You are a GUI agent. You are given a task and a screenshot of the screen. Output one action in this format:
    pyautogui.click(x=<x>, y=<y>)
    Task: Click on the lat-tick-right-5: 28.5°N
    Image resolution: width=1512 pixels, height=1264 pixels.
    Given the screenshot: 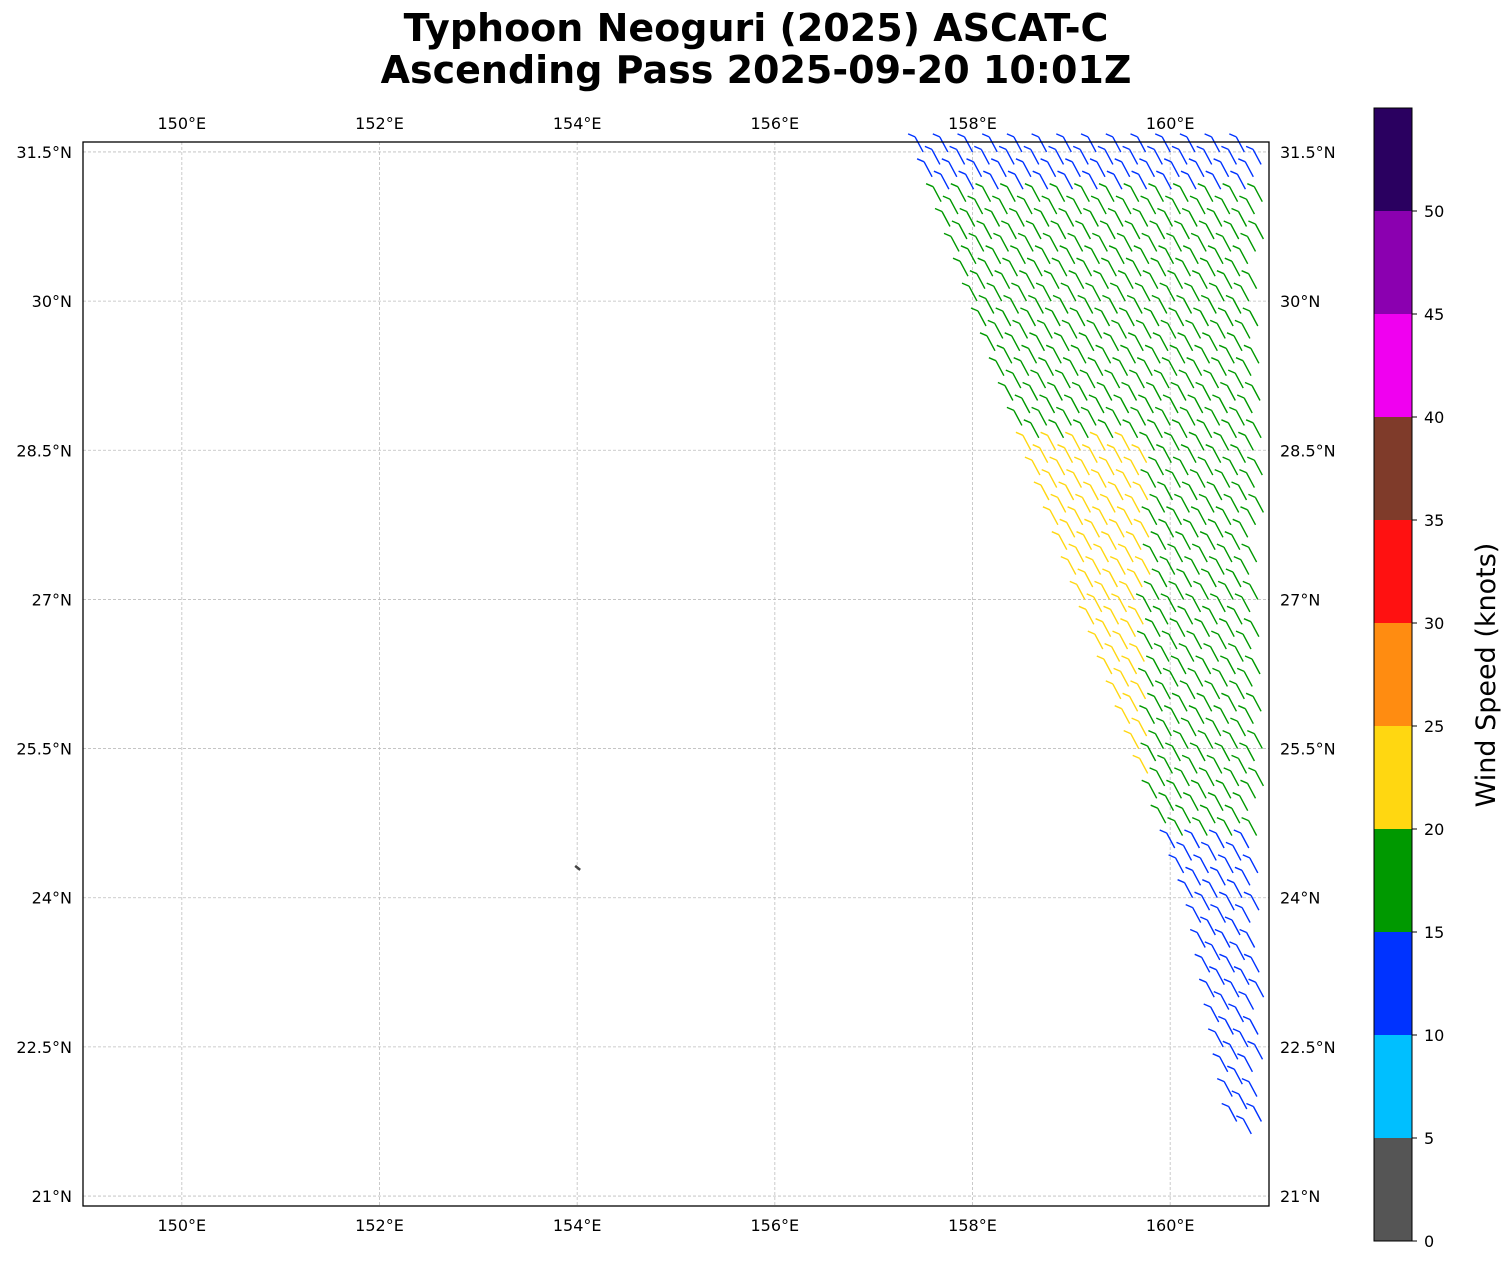 What is the action you would take?
    pyautogui.click(x=1308, y=450)
    